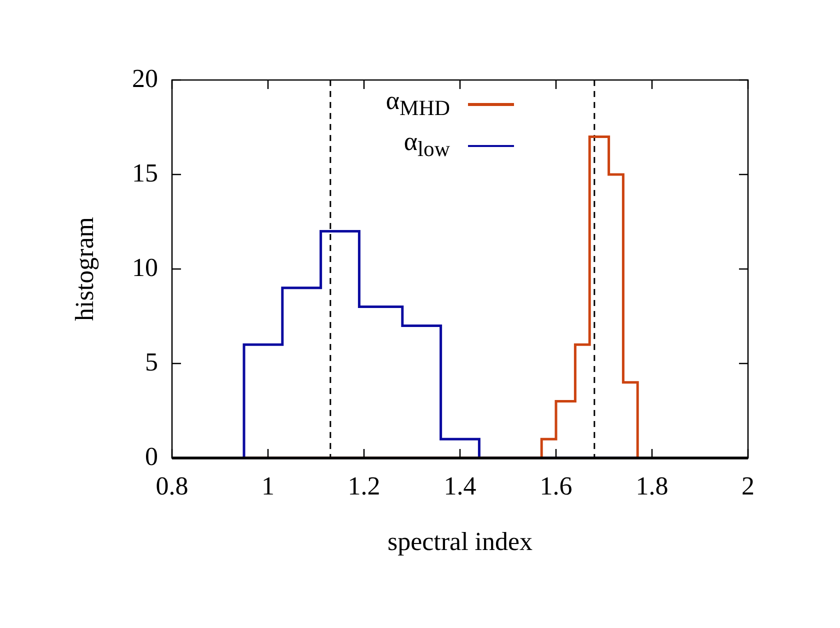 Image resolution: width=840 pixels, height=628 pixels. I want to click on x-tick-label: 2, so click(748, 485).